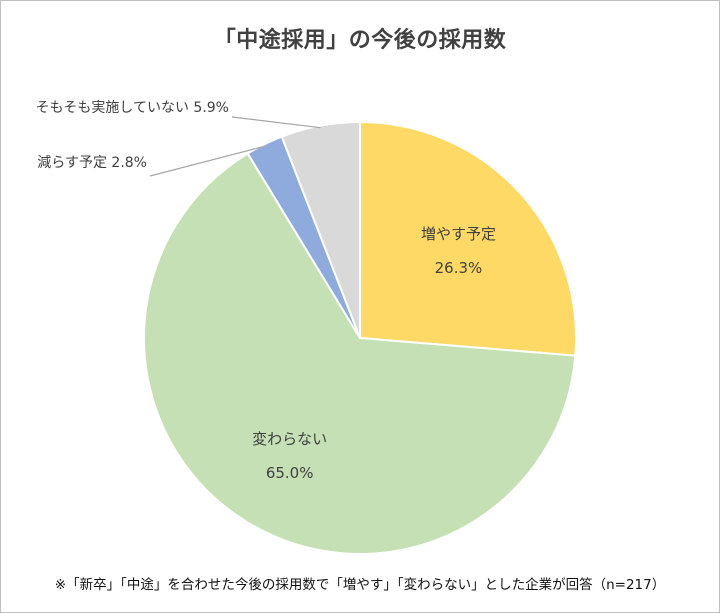 The image size is (720, 613). Describe the element at coordinates (360, 40) in the screenshot. I see `chart-title: 「中途採用」の今後の採用数` at that location.